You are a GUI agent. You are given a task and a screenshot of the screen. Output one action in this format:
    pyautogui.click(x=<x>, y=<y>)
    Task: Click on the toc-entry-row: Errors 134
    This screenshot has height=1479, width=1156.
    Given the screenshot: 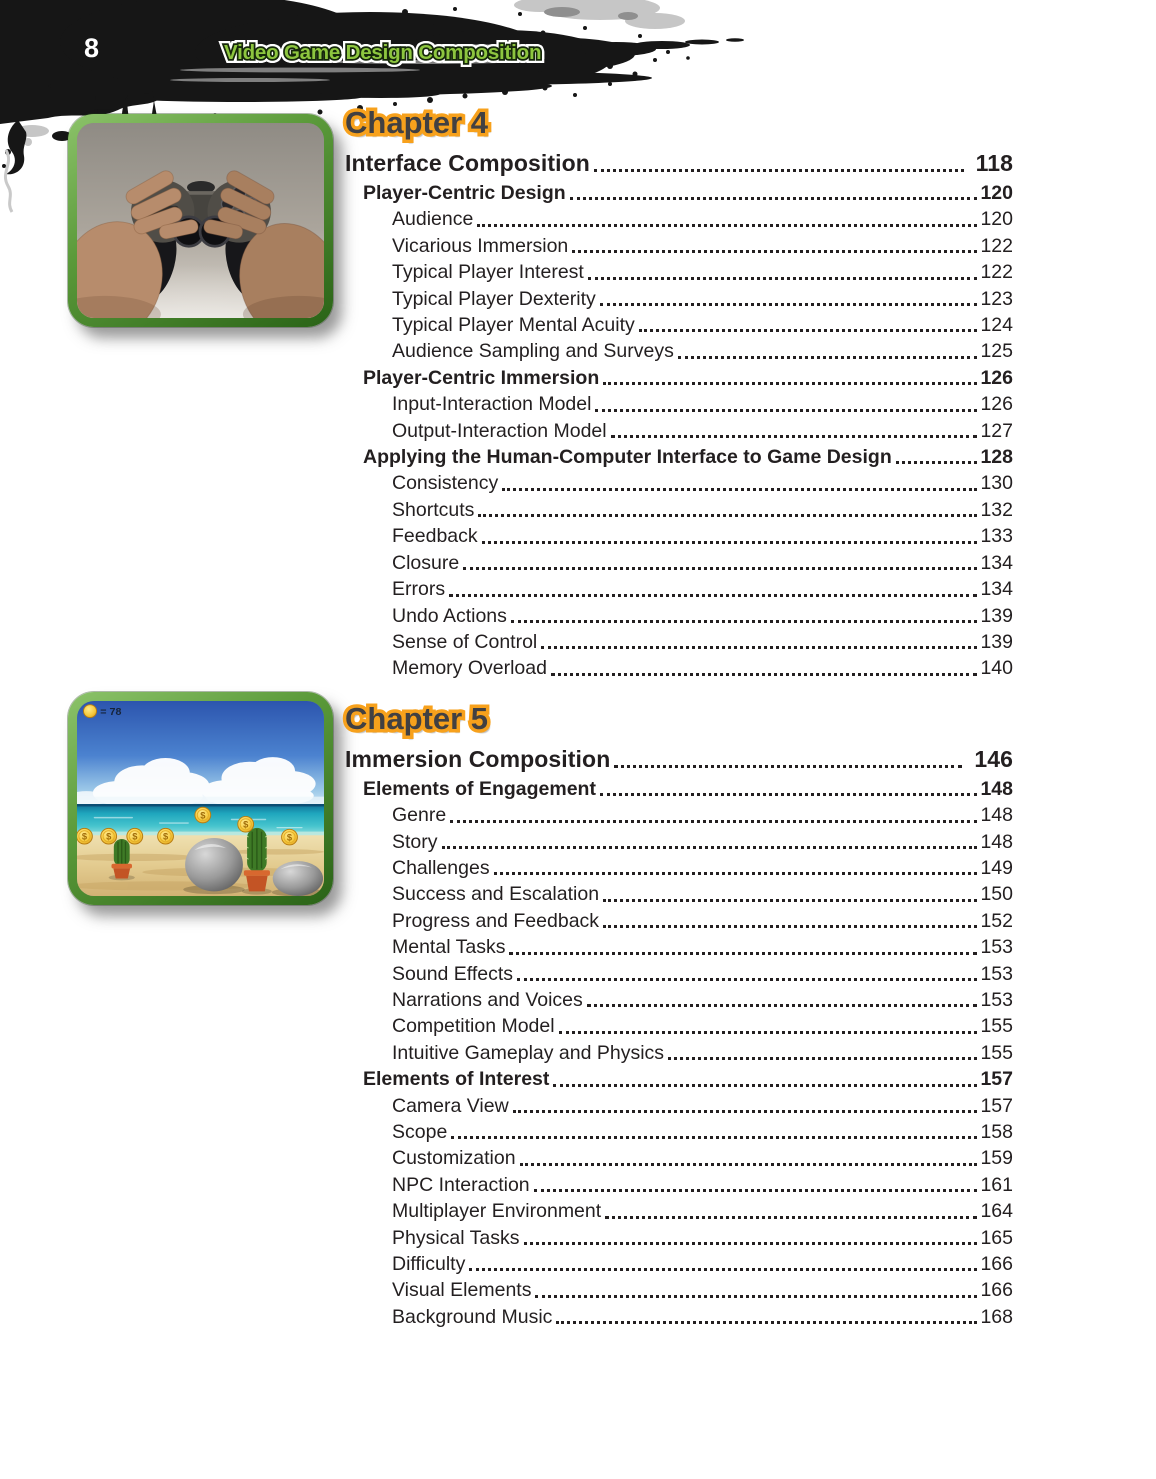 What is the action you would take?
    pyautogui.click(x=679, y=589)
    